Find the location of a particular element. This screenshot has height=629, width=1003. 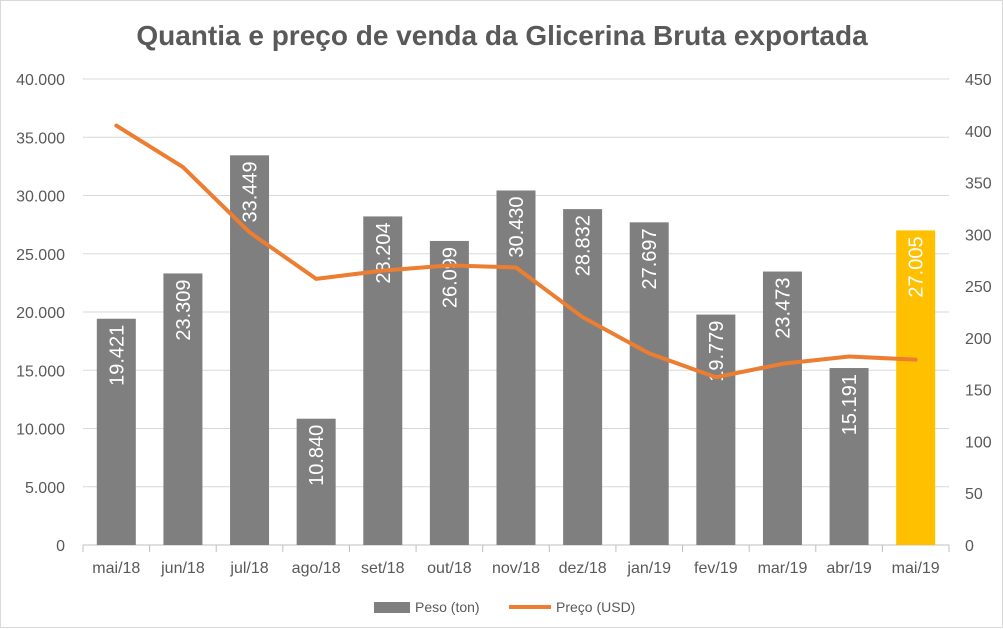

left-axis-tick-label: 30.000 is located at coordinates (40, 197).